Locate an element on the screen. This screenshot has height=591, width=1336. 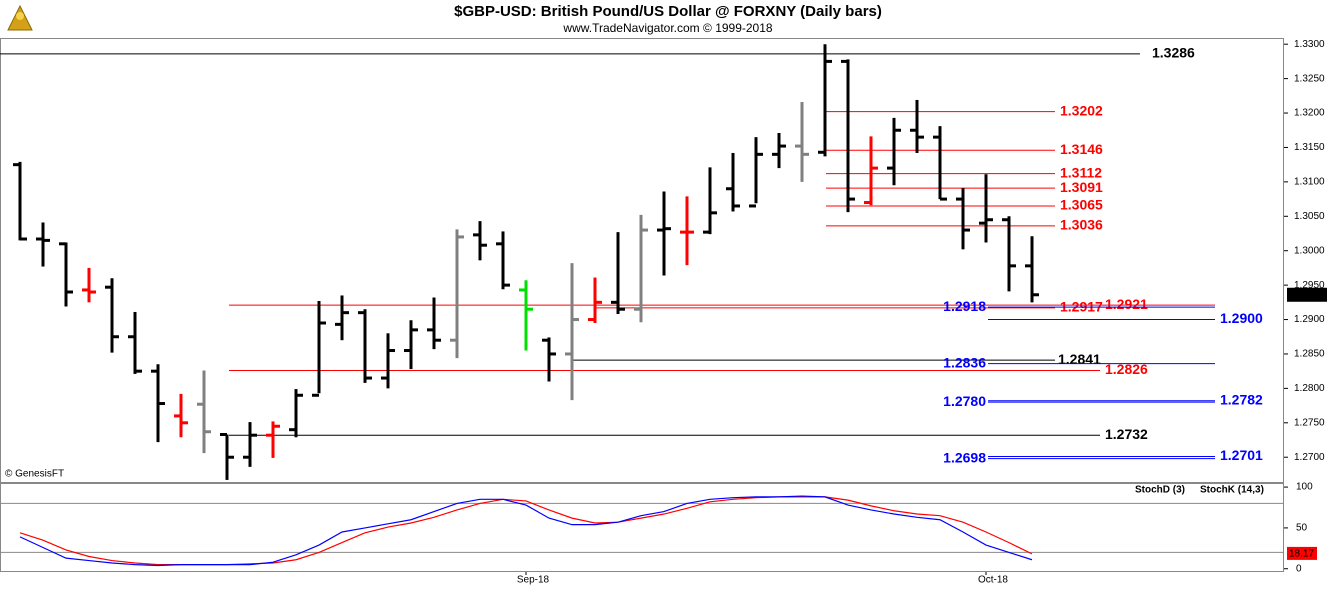
y-tick-label: 1.2900 is located at coordinates (1309, 319).